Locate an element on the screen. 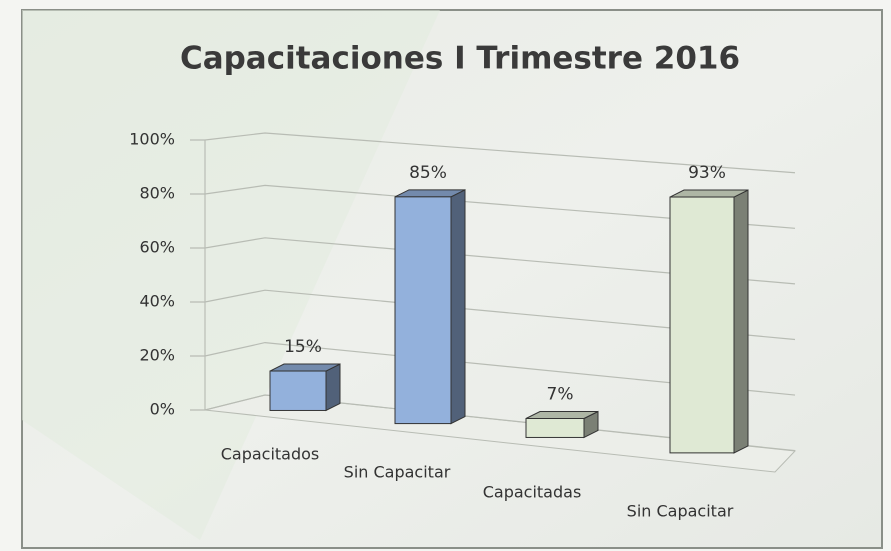 The width and height of the screenshot is (891, 551). y-tick-label: 0% is located at coordinates (162, 409).